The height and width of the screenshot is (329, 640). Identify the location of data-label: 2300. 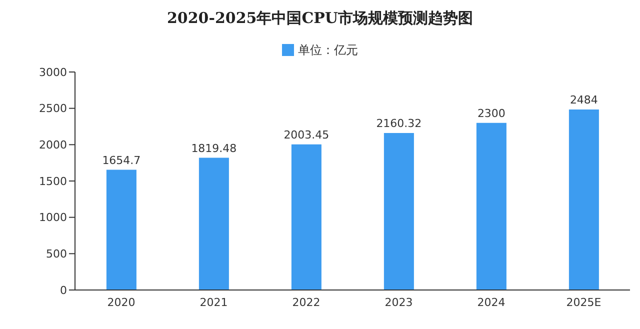
(491, 113).